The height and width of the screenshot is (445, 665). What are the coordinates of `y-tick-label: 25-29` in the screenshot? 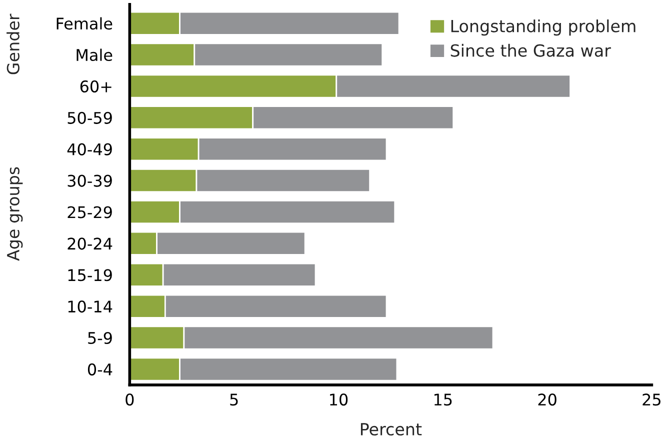 It's located at (90, 212).